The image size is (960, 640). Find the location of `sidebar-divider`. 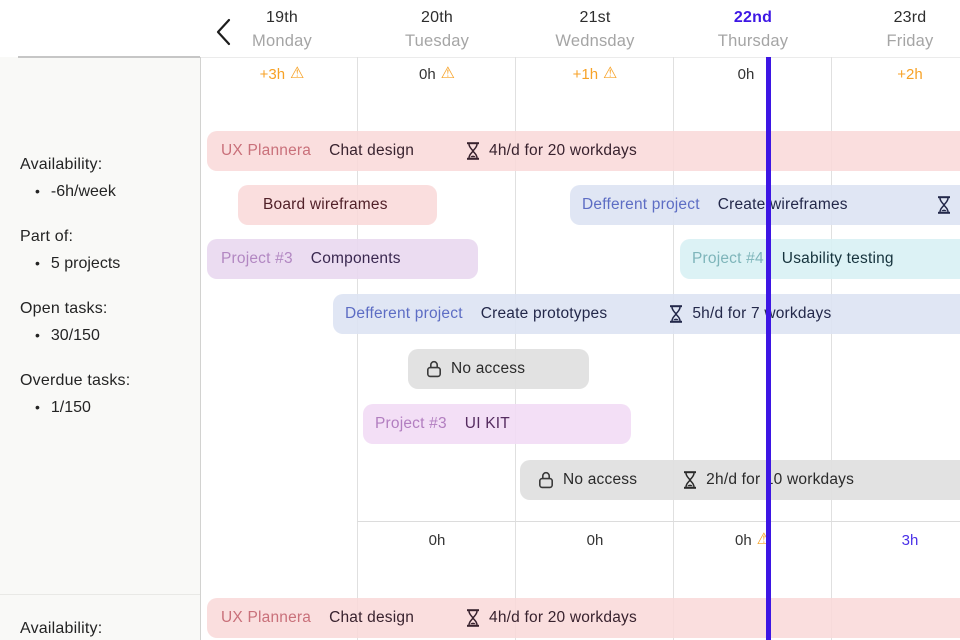

sidebar-divider is located at coordinates (109, 57).